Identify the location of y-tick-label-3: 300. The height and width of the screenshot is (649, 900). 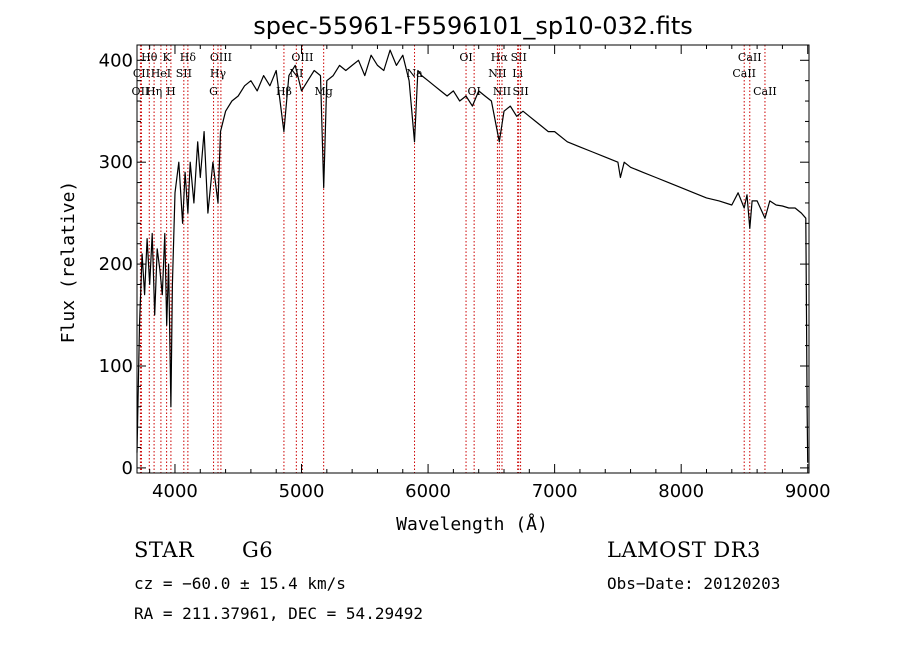
(116, 162).